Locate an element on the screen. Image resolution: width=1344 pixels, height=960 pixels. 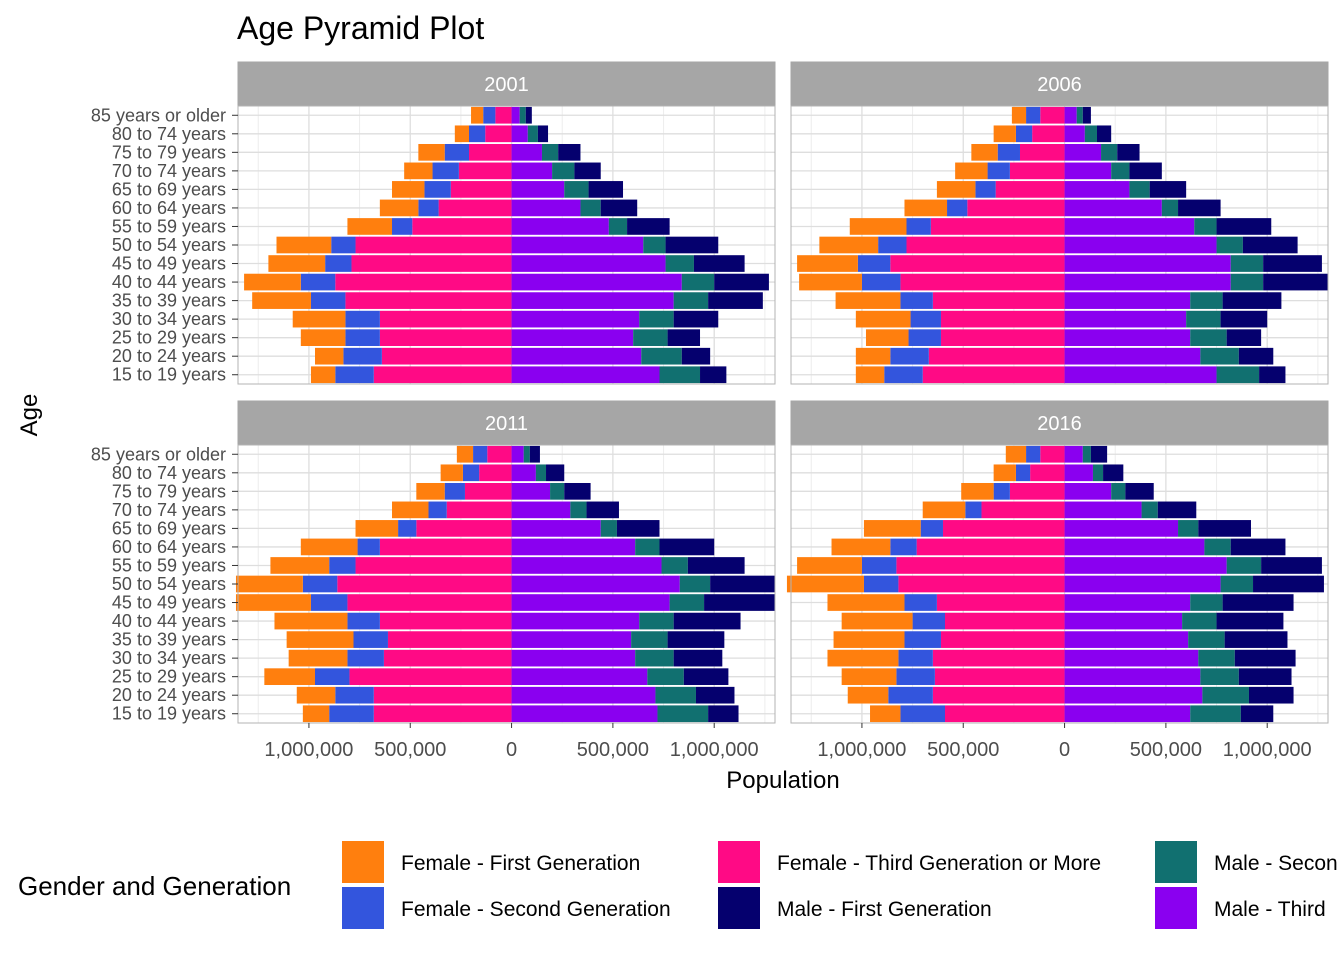
y-tick-label: 60 to 64 years is located at coordinates (169, 547).